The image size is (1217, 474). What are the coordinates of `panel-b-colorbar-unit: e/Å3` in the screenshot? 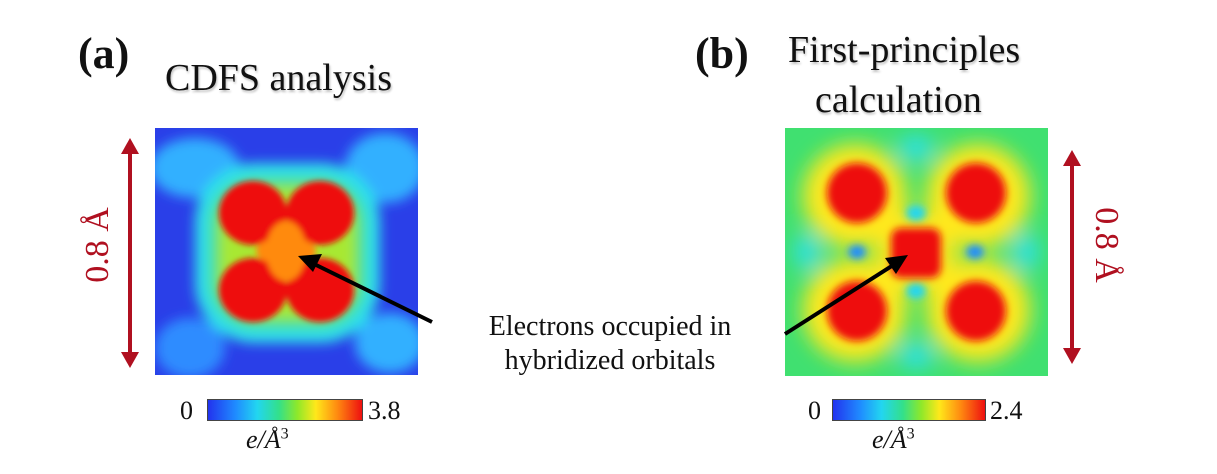 It's located at (893, 439).